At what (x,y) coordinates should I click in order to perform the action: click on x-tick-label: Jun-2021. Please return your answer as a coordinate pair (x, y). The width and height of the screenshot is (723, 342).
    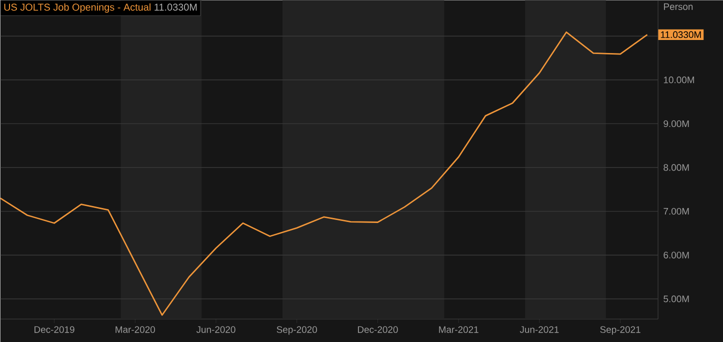
    Looking at the image, I should click on (539, 329).